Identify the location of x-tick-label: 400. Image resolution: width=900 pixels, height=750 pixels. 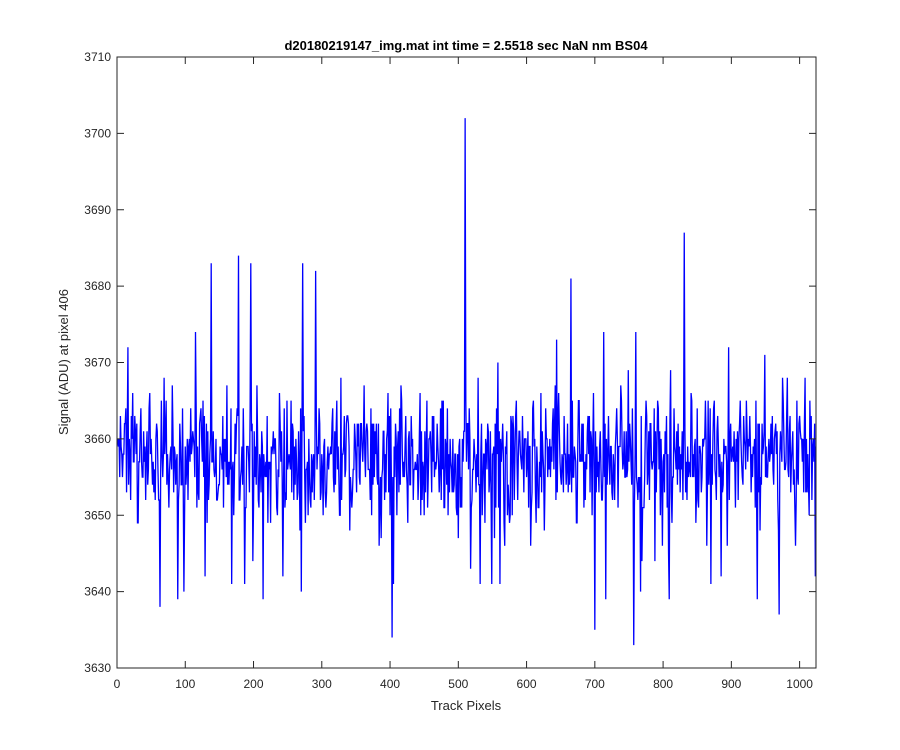
(390, 684).